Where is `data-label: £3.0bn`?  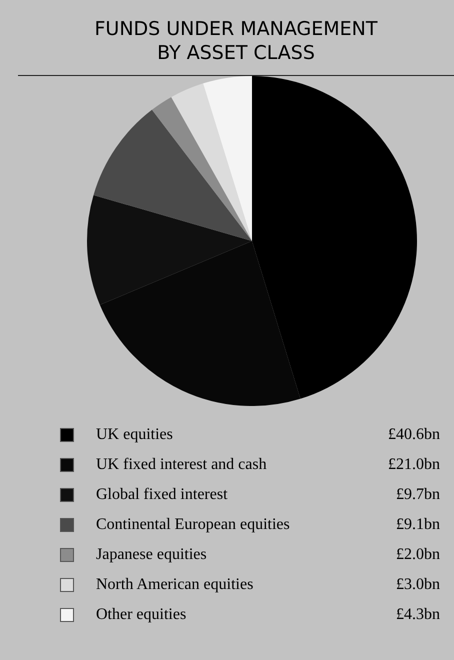
data-label: £3.0bn is located at coordinates (418, 585).